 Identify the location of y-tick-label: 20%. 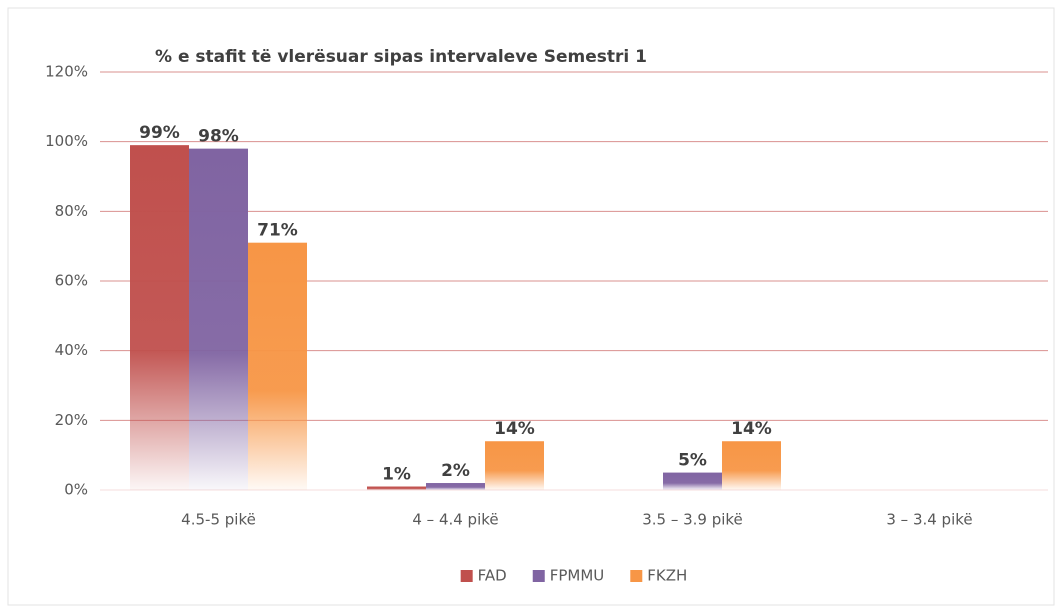
(71, 420).